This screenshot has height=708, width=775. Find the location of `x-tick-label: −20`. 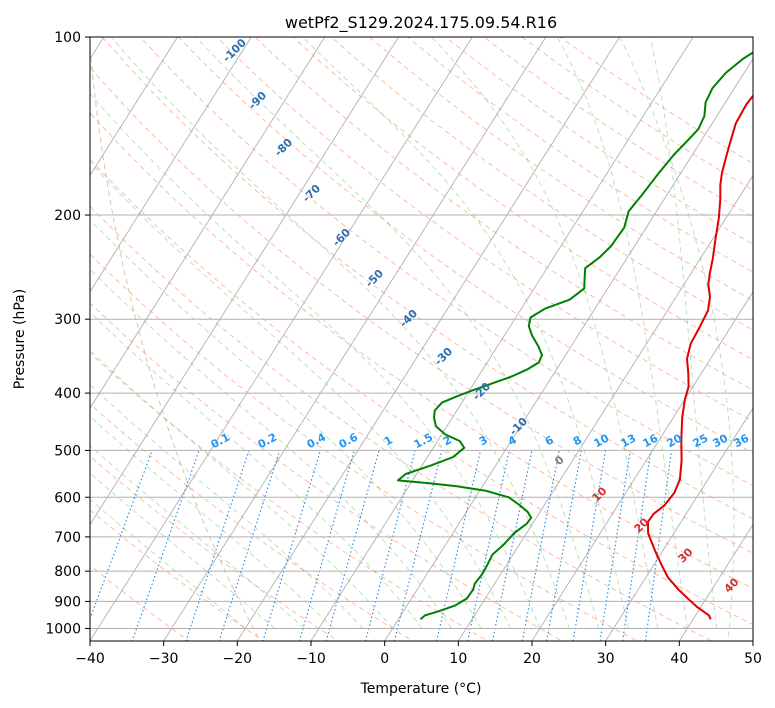

x-tick-label: −20 is located at coordinates (238, 659).